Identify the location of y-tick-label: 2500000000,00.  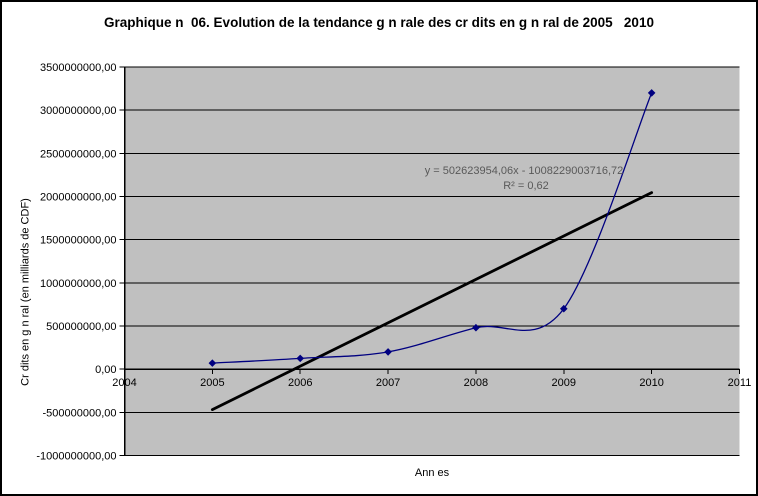
(78, 154).